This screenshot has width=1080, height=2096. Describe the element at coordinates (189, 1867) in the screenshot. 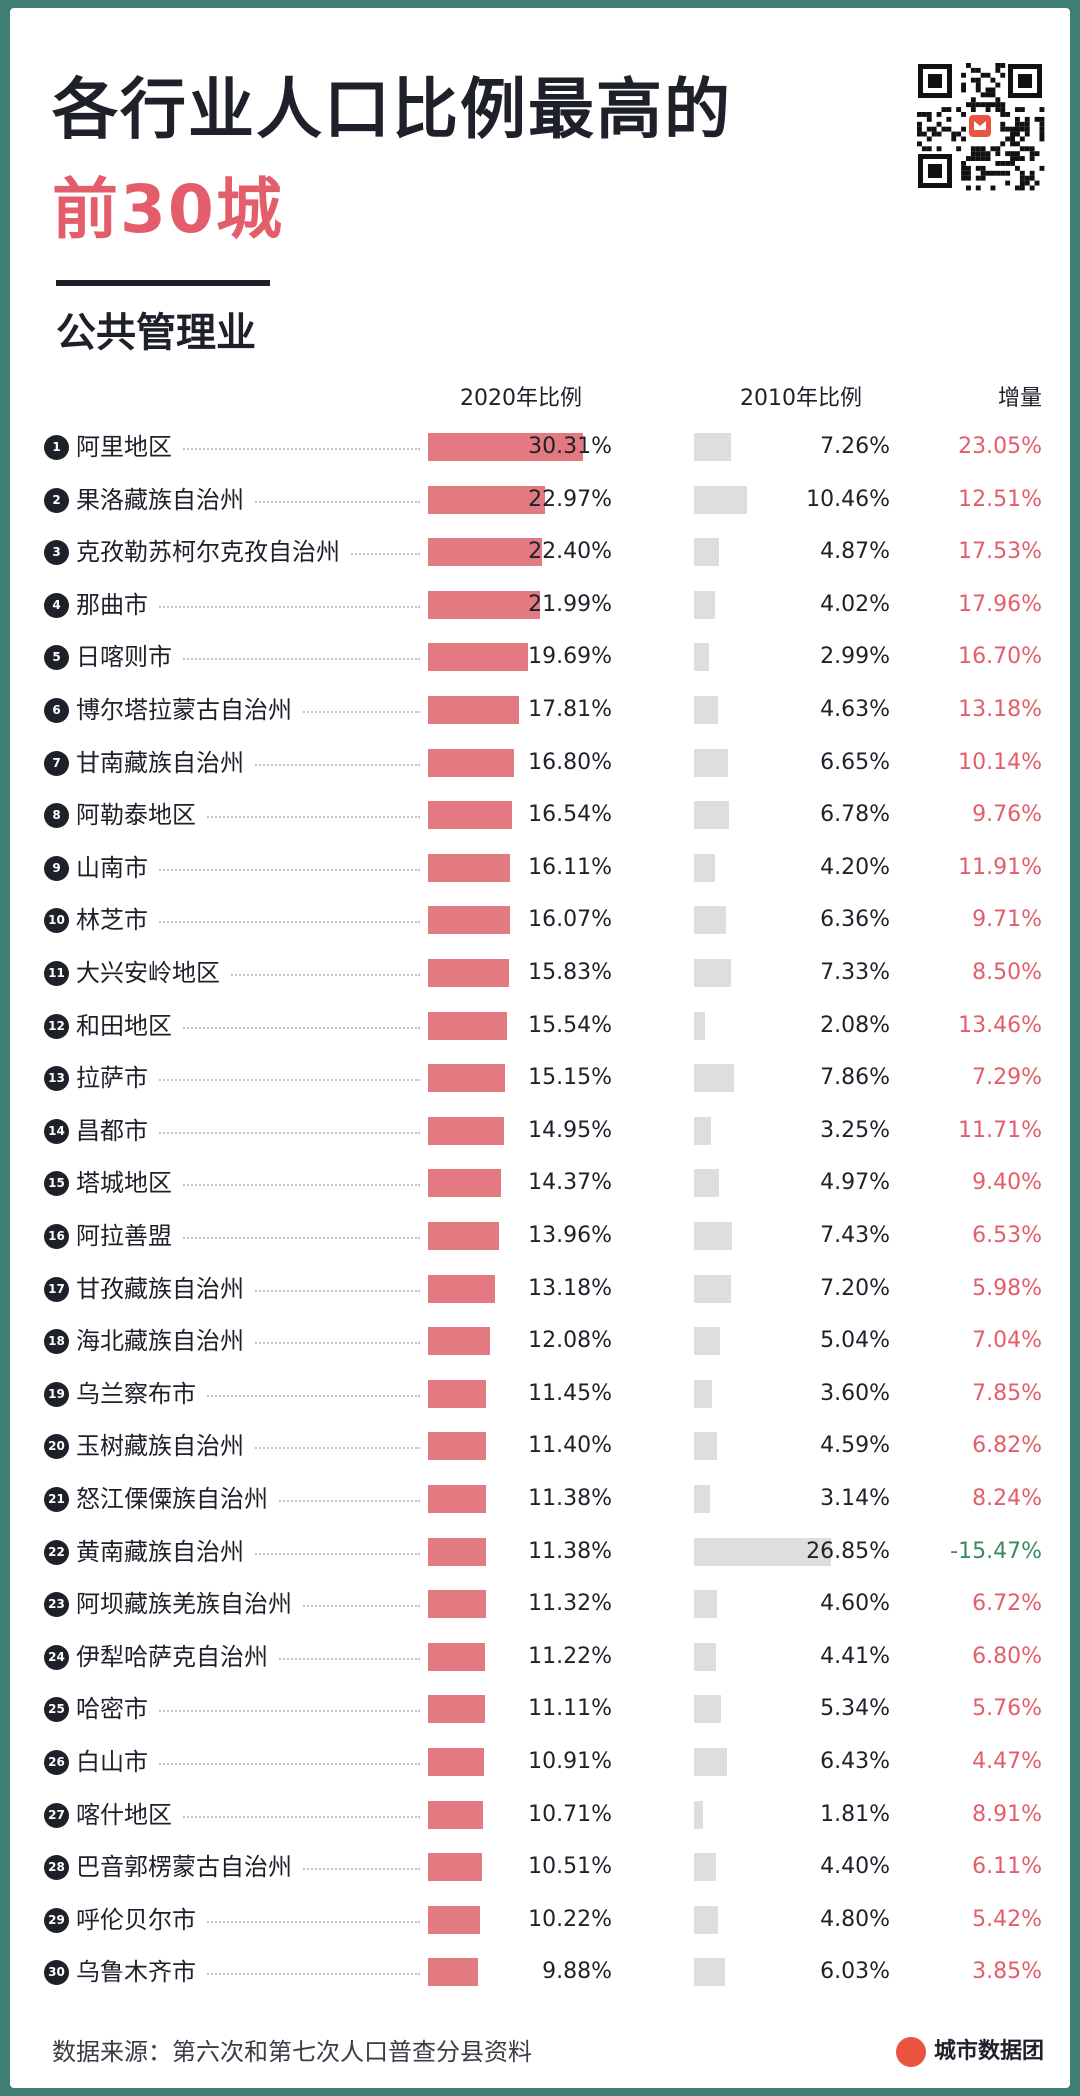

I see `city-name: 巴音郭楞蒙古自治州` at that location.